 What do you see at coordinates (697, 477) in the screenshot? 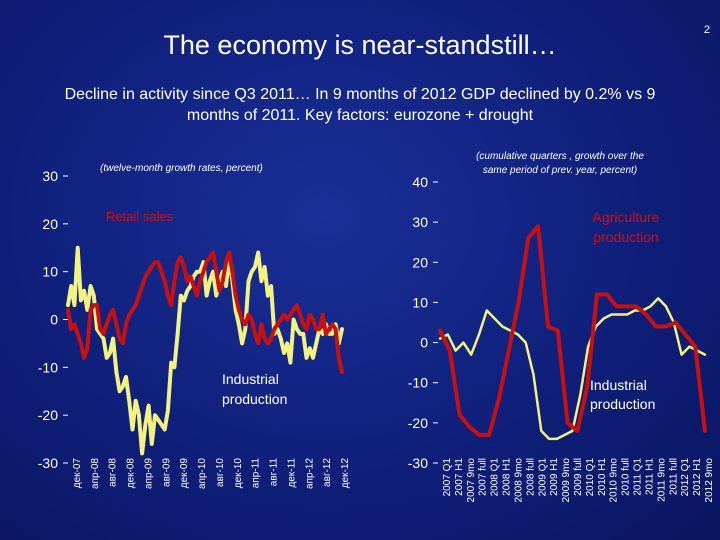
I see `right-x-tick-label: 2012 H1` at bounding box center [697, 477].